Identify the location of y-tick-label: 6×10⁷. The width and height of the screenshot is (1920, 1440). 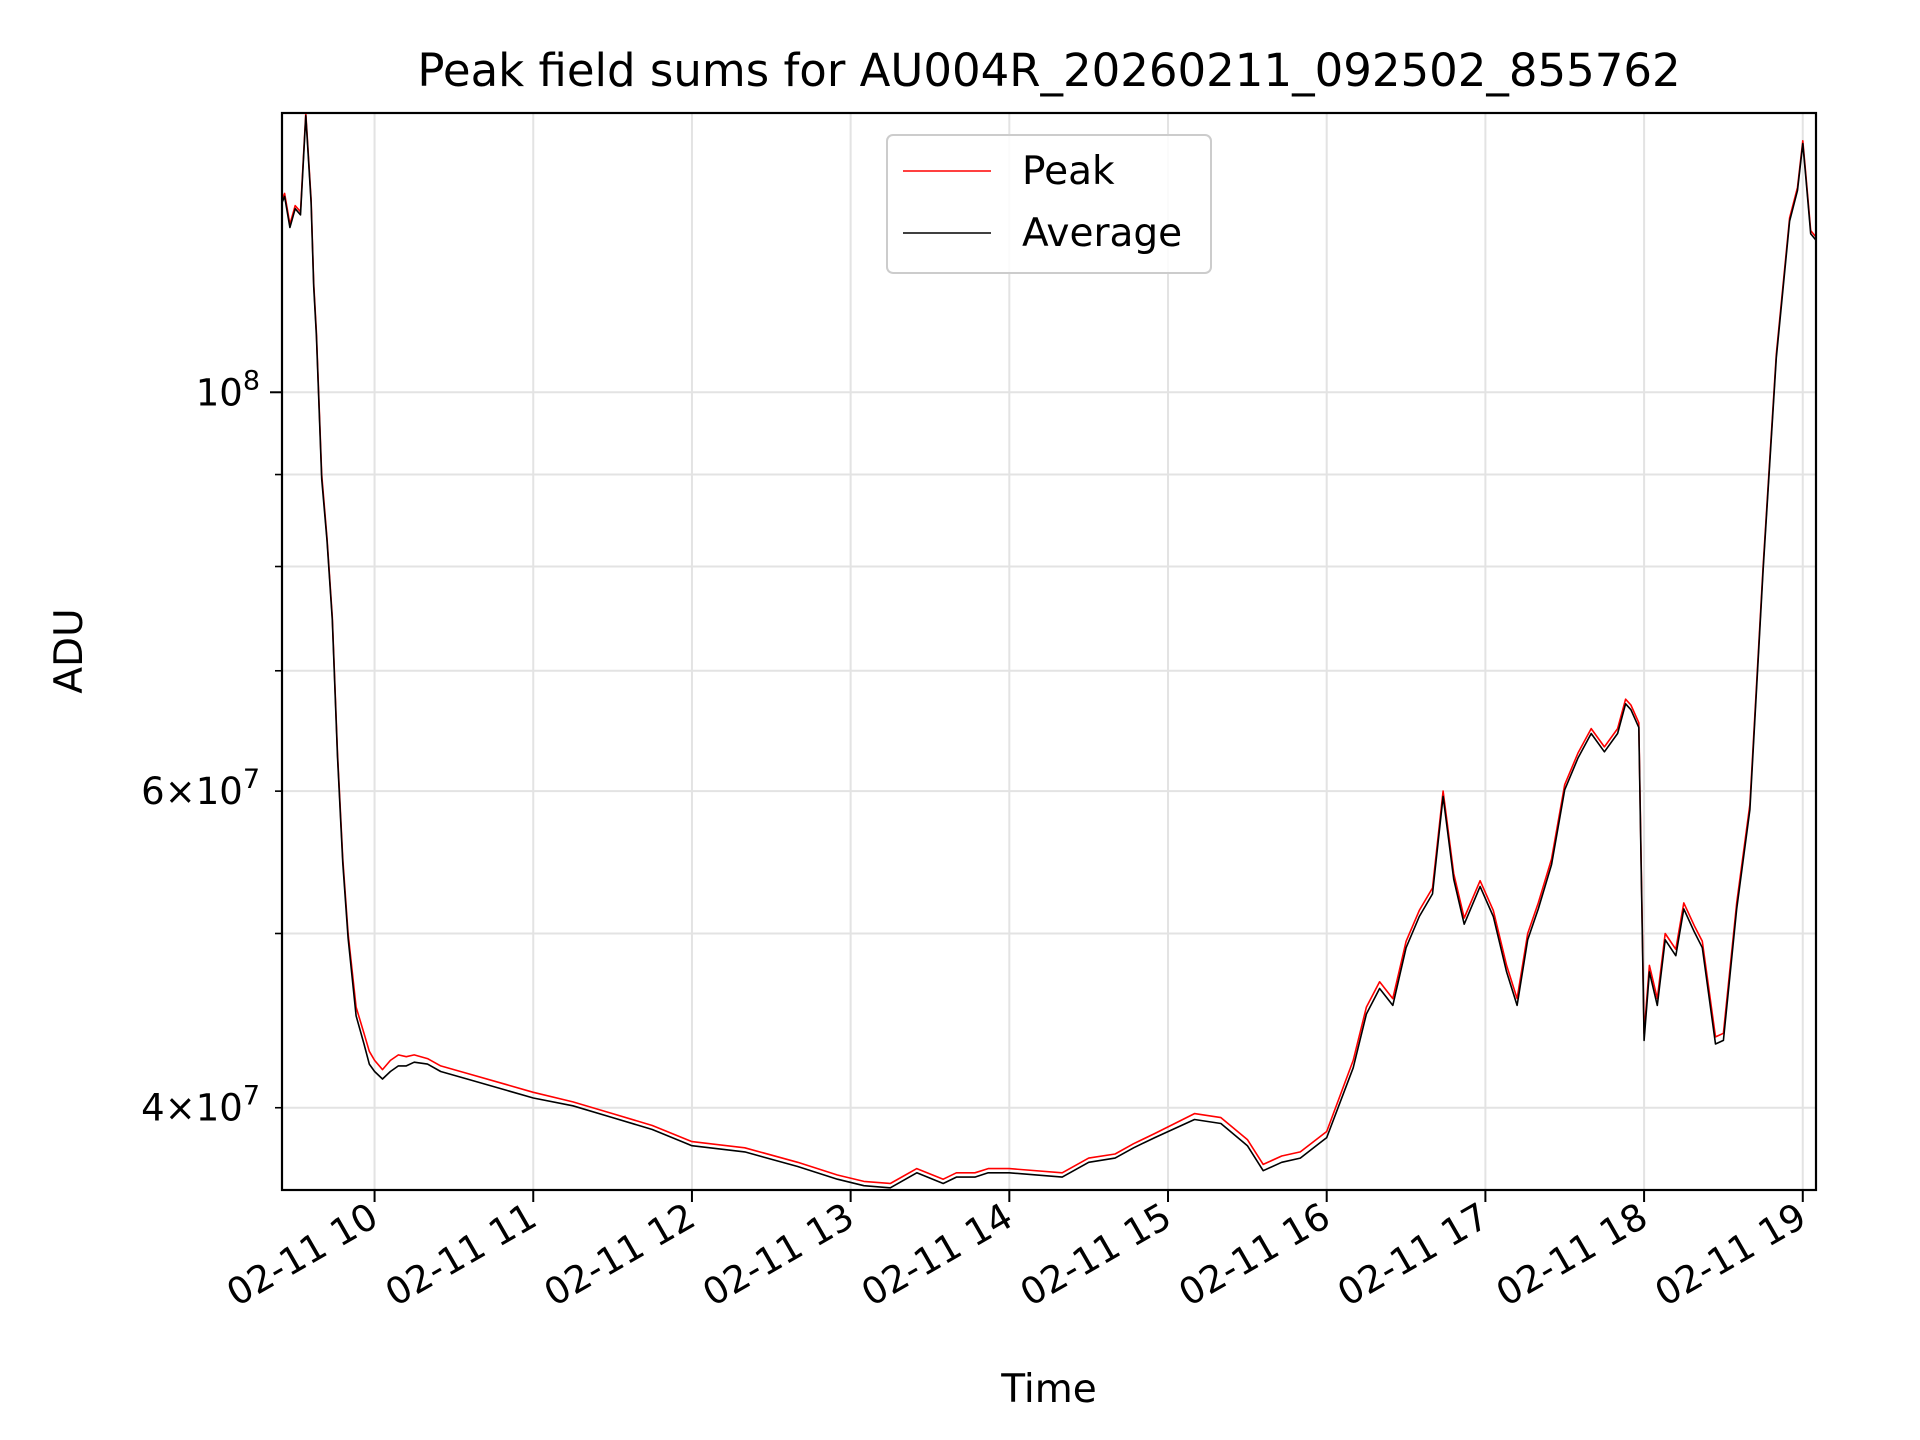
(200, 788).